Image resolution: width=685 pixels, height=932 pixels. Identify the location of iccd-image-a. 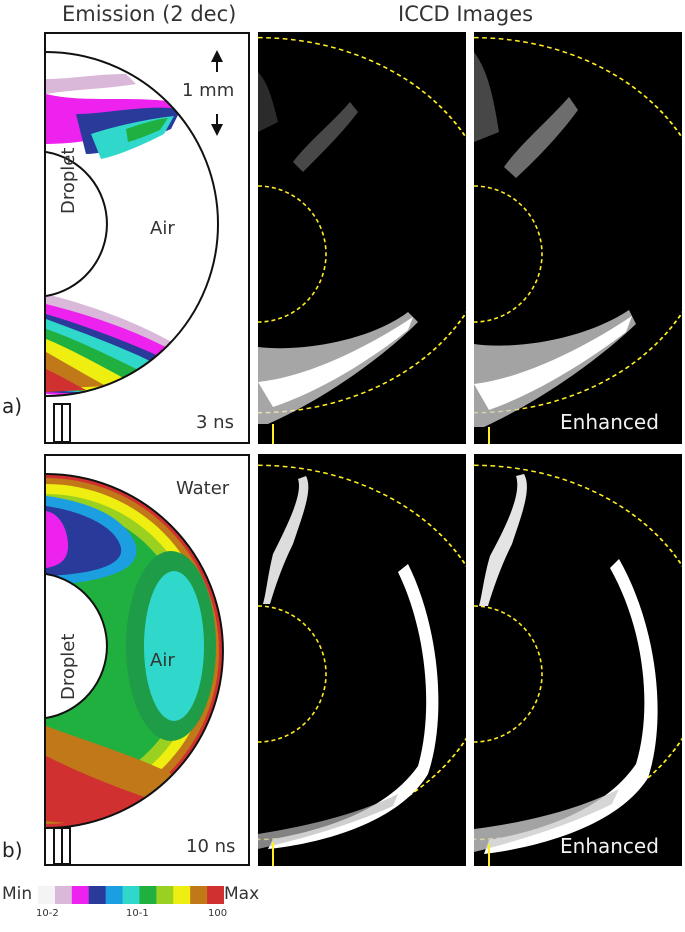
(362, 238).